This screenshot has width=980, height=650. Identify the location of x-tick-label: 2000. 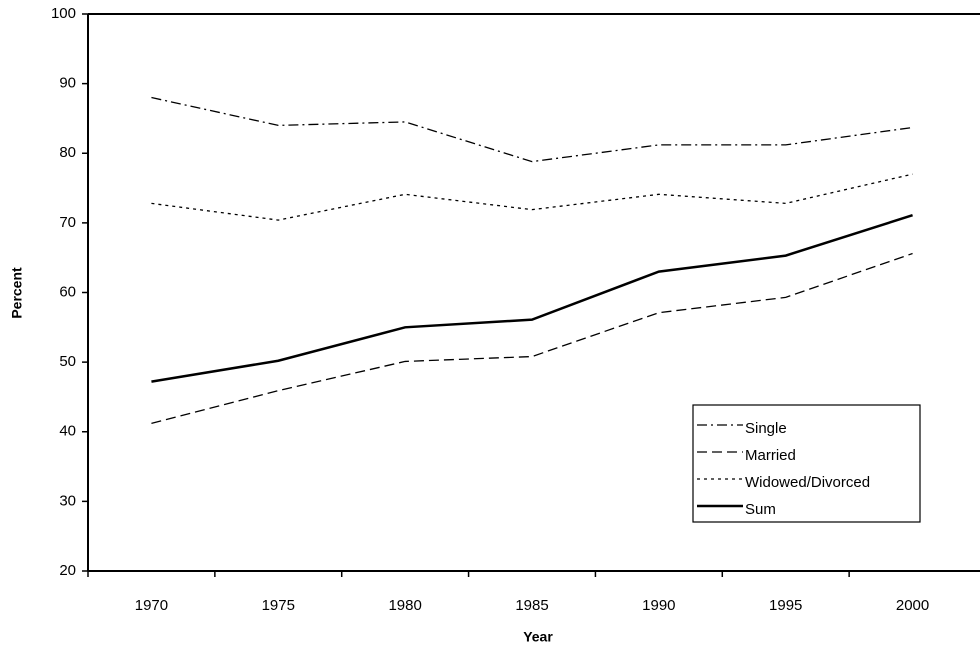
(912, 605).